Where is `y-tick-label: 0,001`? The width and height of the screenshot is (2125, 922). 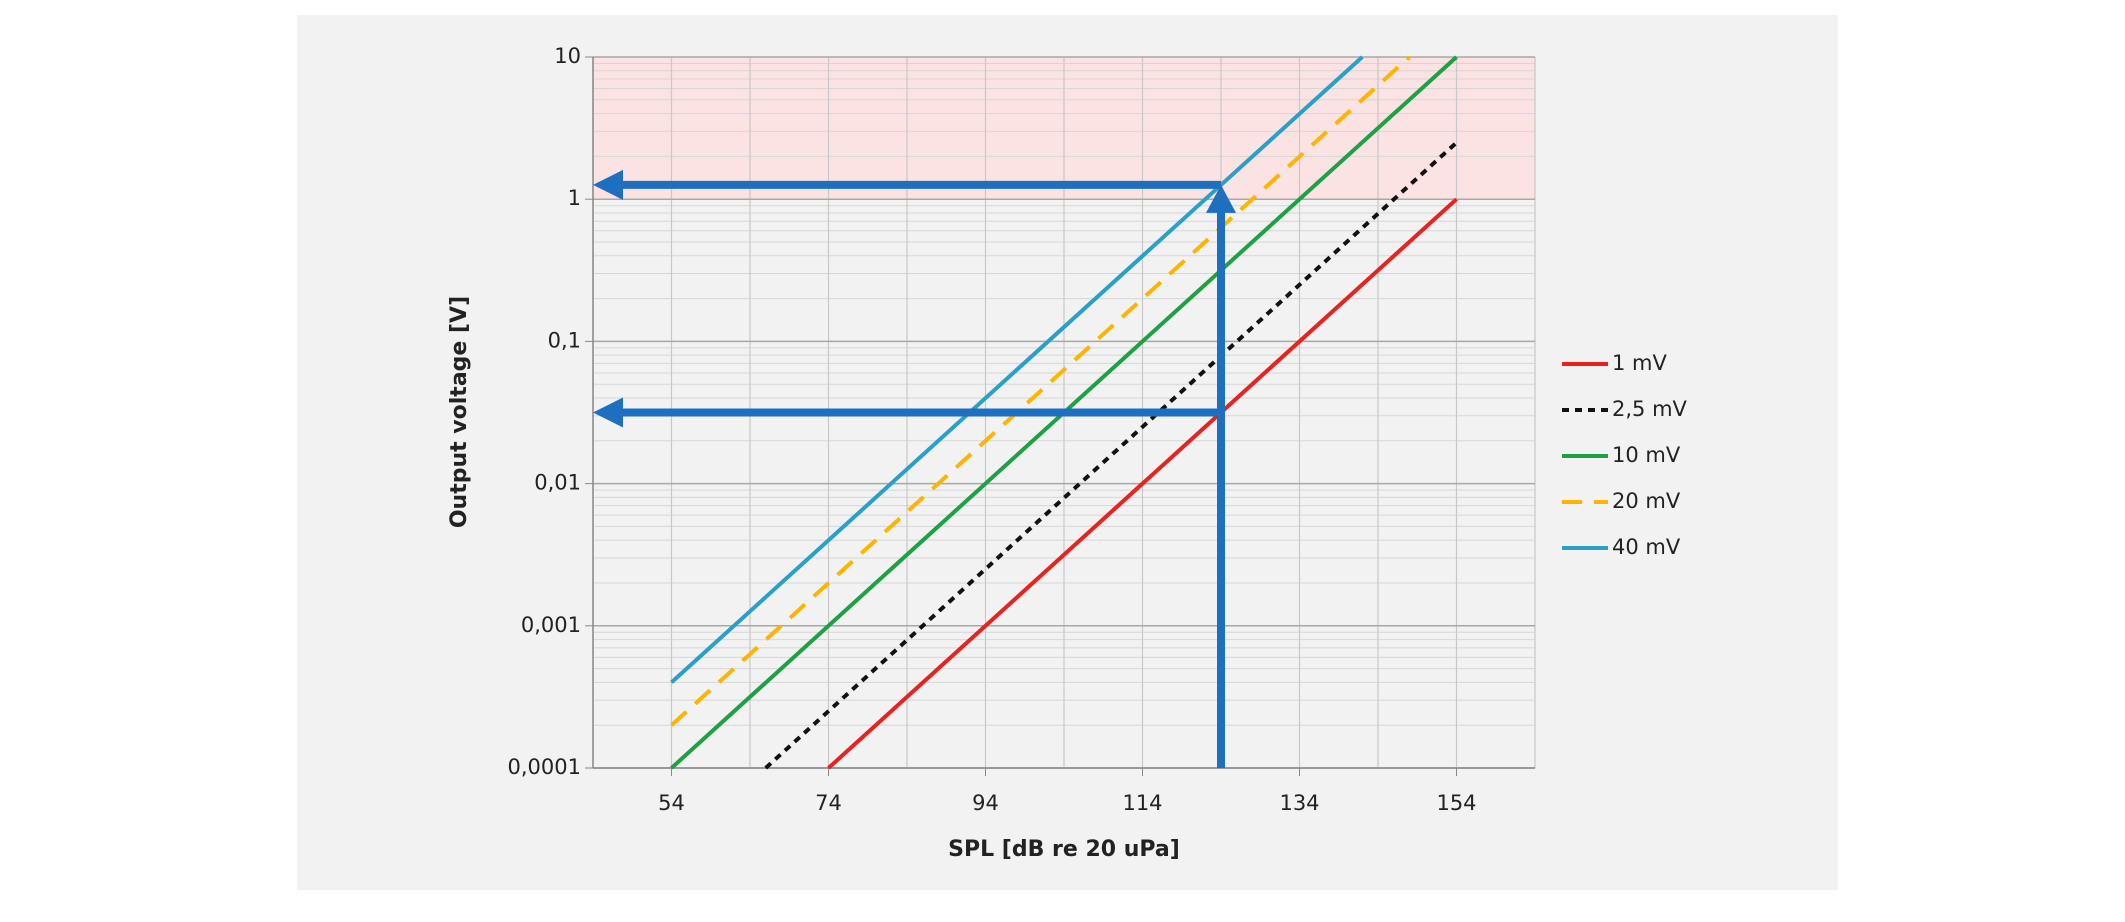
y-tick-label: 0,001 is located at coordinates (551, 625).